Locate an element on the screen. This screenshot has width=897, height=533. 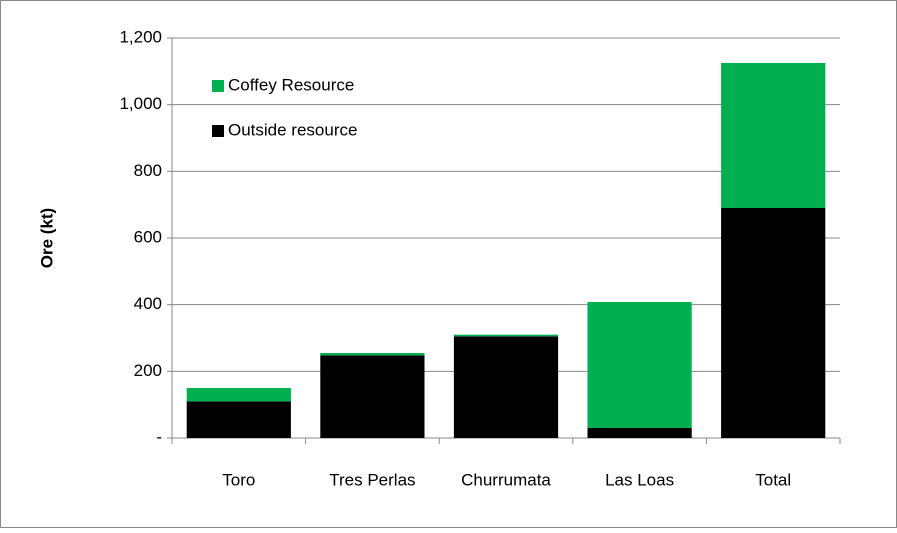
y-tick-label: 1,000 is located at coordinates (140, 103).